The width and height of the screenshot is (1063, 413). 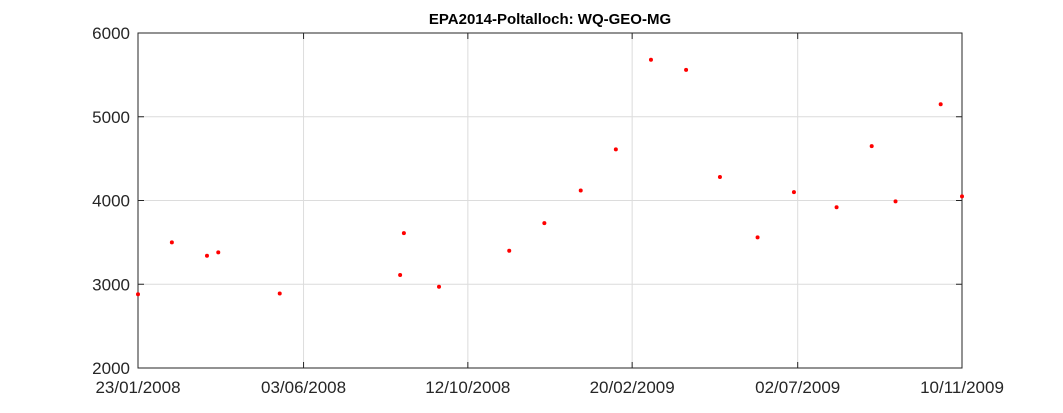 I want to click on x-tick-label: 20/02/2009, so click(x=632, y=387).